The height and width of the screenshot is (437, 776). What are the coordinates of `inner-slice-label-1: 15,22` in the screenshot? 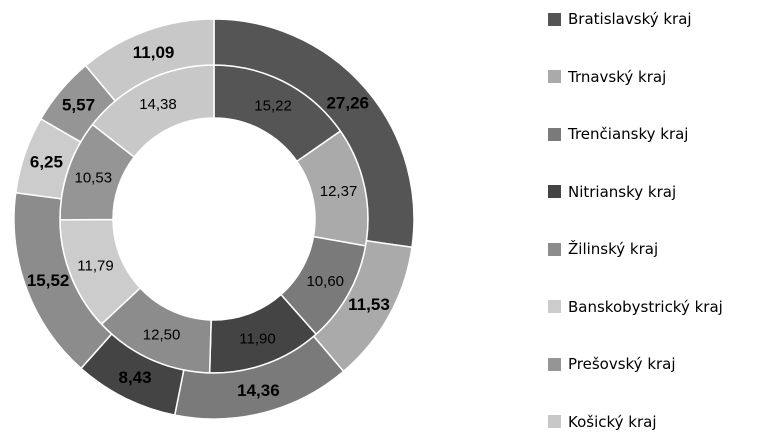 It's located at (273, 106).